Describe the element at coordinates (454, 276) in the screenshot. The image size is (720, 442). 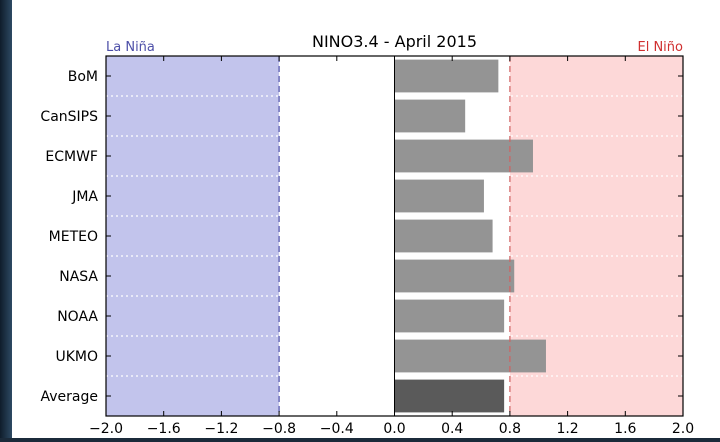
I see `bar-nasa` at that location.